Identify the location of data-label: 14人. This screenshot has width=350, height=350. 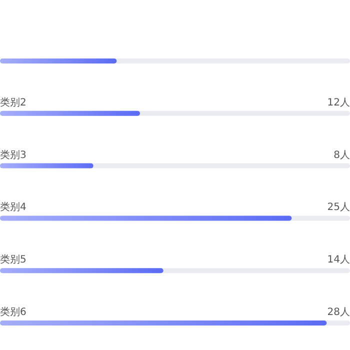
(338, 260).